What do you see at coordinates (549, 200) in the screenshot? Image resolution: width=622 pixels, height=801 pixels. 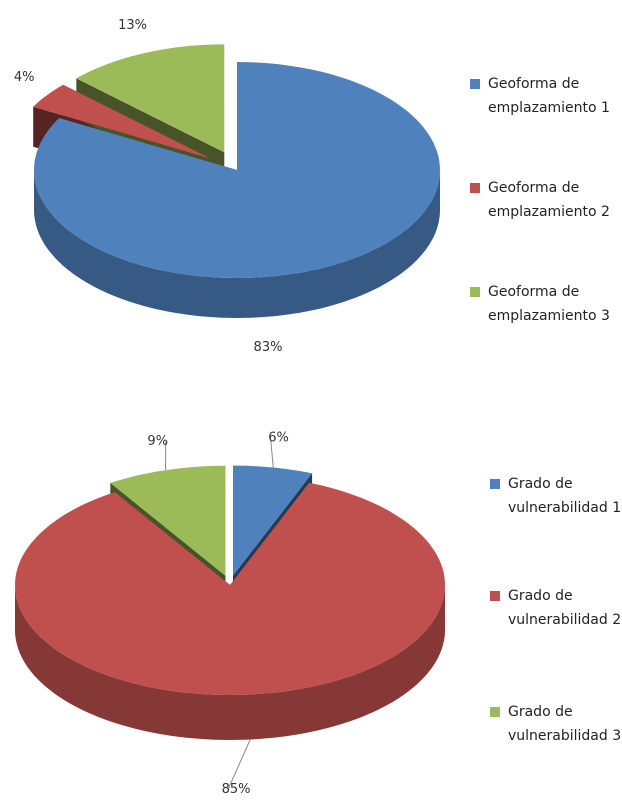 I see `legend-label: Geoforma de emplazamiento 2` at bounding box center [549, 200].